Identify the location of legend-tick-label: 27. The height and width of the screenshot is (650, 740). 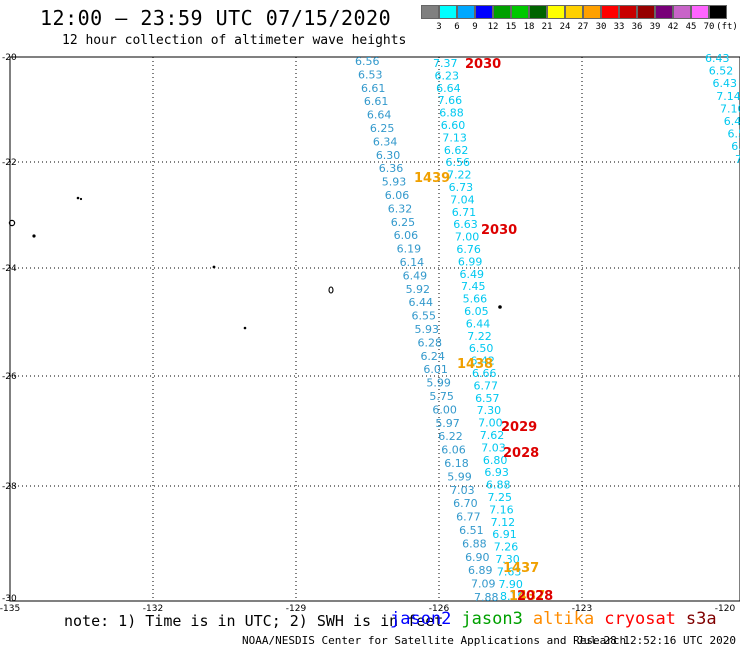
(583, 27).